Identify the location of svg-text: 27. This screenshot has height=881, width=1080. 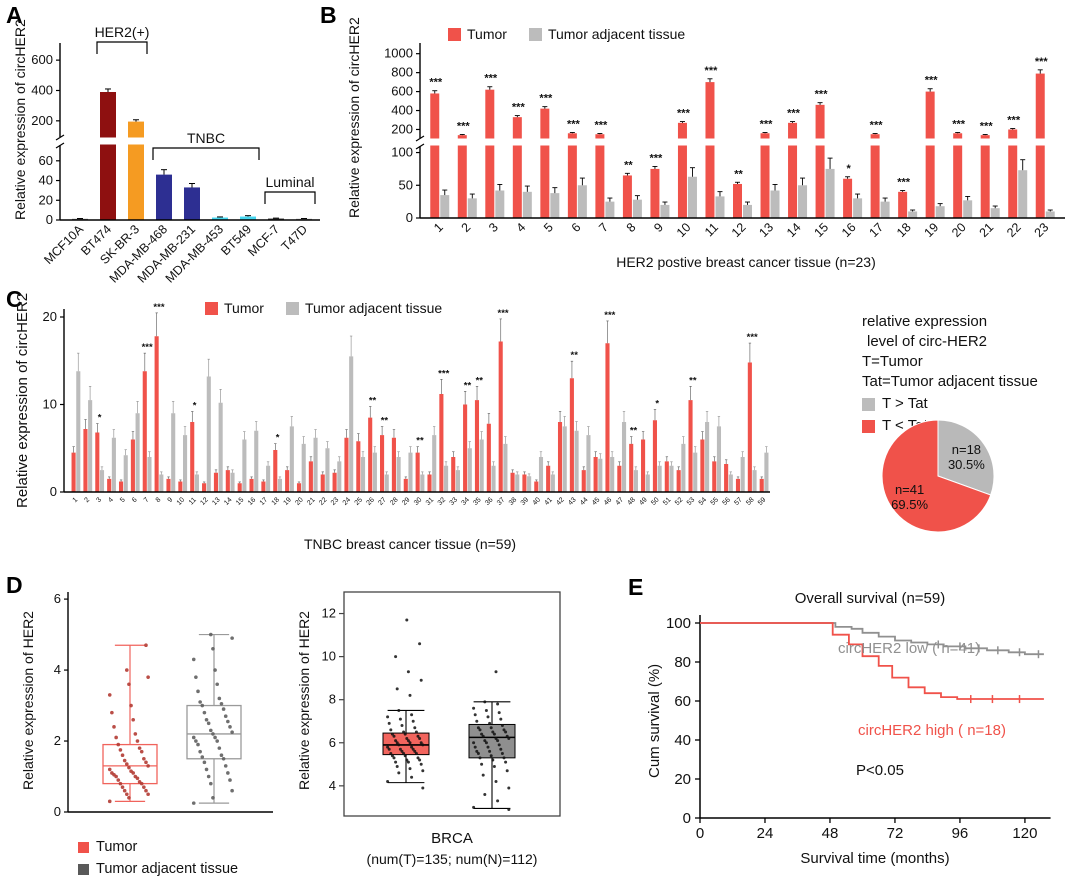
(382, 501).